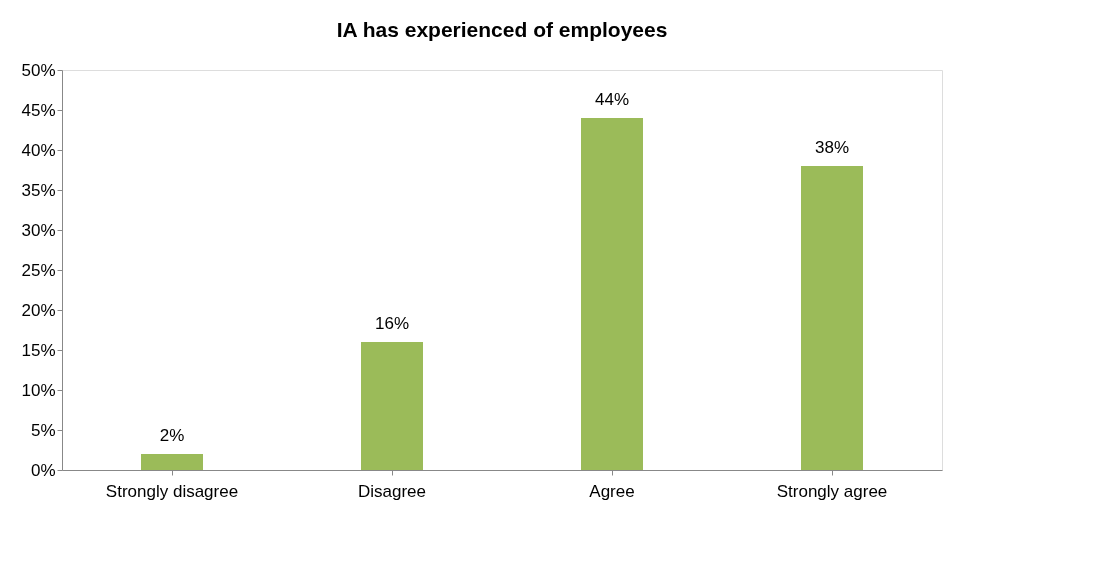 The width and height of the screenshot is (1097, 577). What do you see at coordinates (38, 230) in the screenshot?
I see `y-tick-label: 30%` at bounding box center [38, 230].